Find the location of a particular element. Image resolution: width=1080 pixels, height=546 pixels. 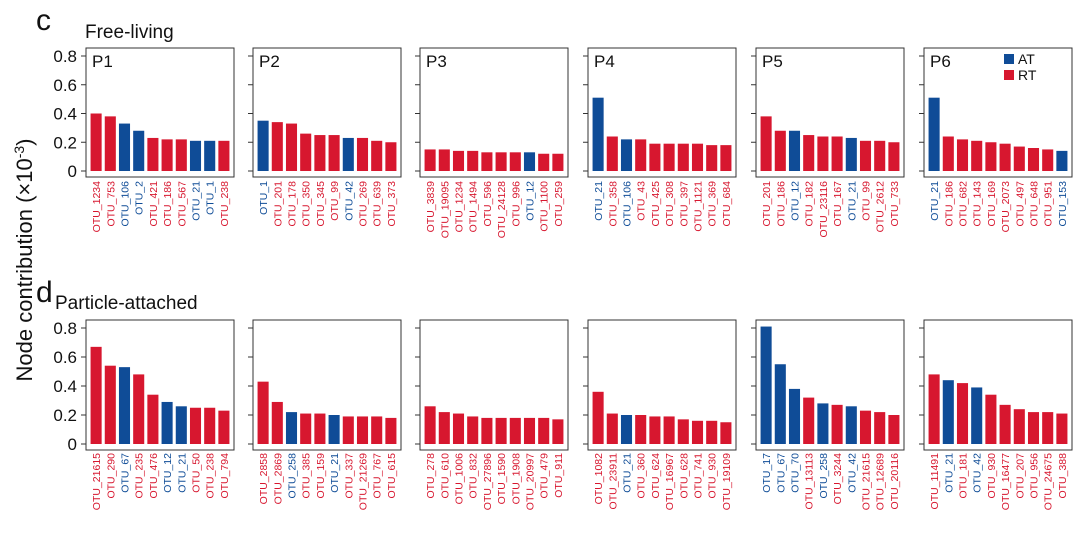

x-tick-label: OTU_11491 is located at coordinates (935, 481).